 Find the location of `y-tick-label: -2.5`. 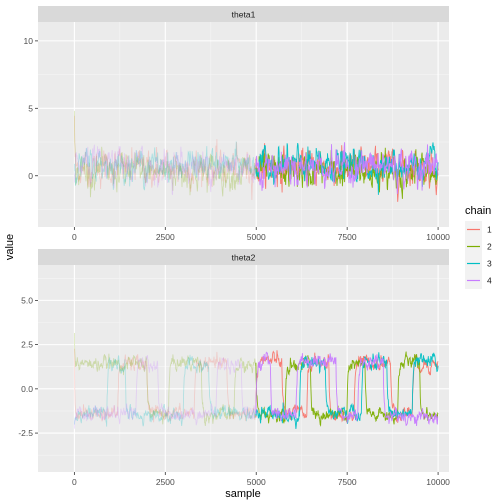

y-tick-label: -2.5 is located at coordinates (25, 433).